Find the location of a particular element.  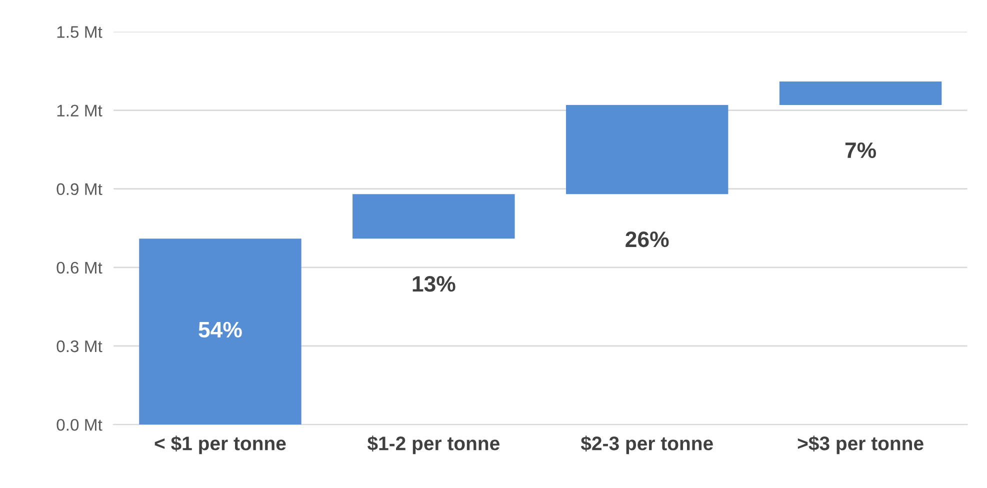

y-tick-label: 0.9 Mt is located at coordinates (79, 189).